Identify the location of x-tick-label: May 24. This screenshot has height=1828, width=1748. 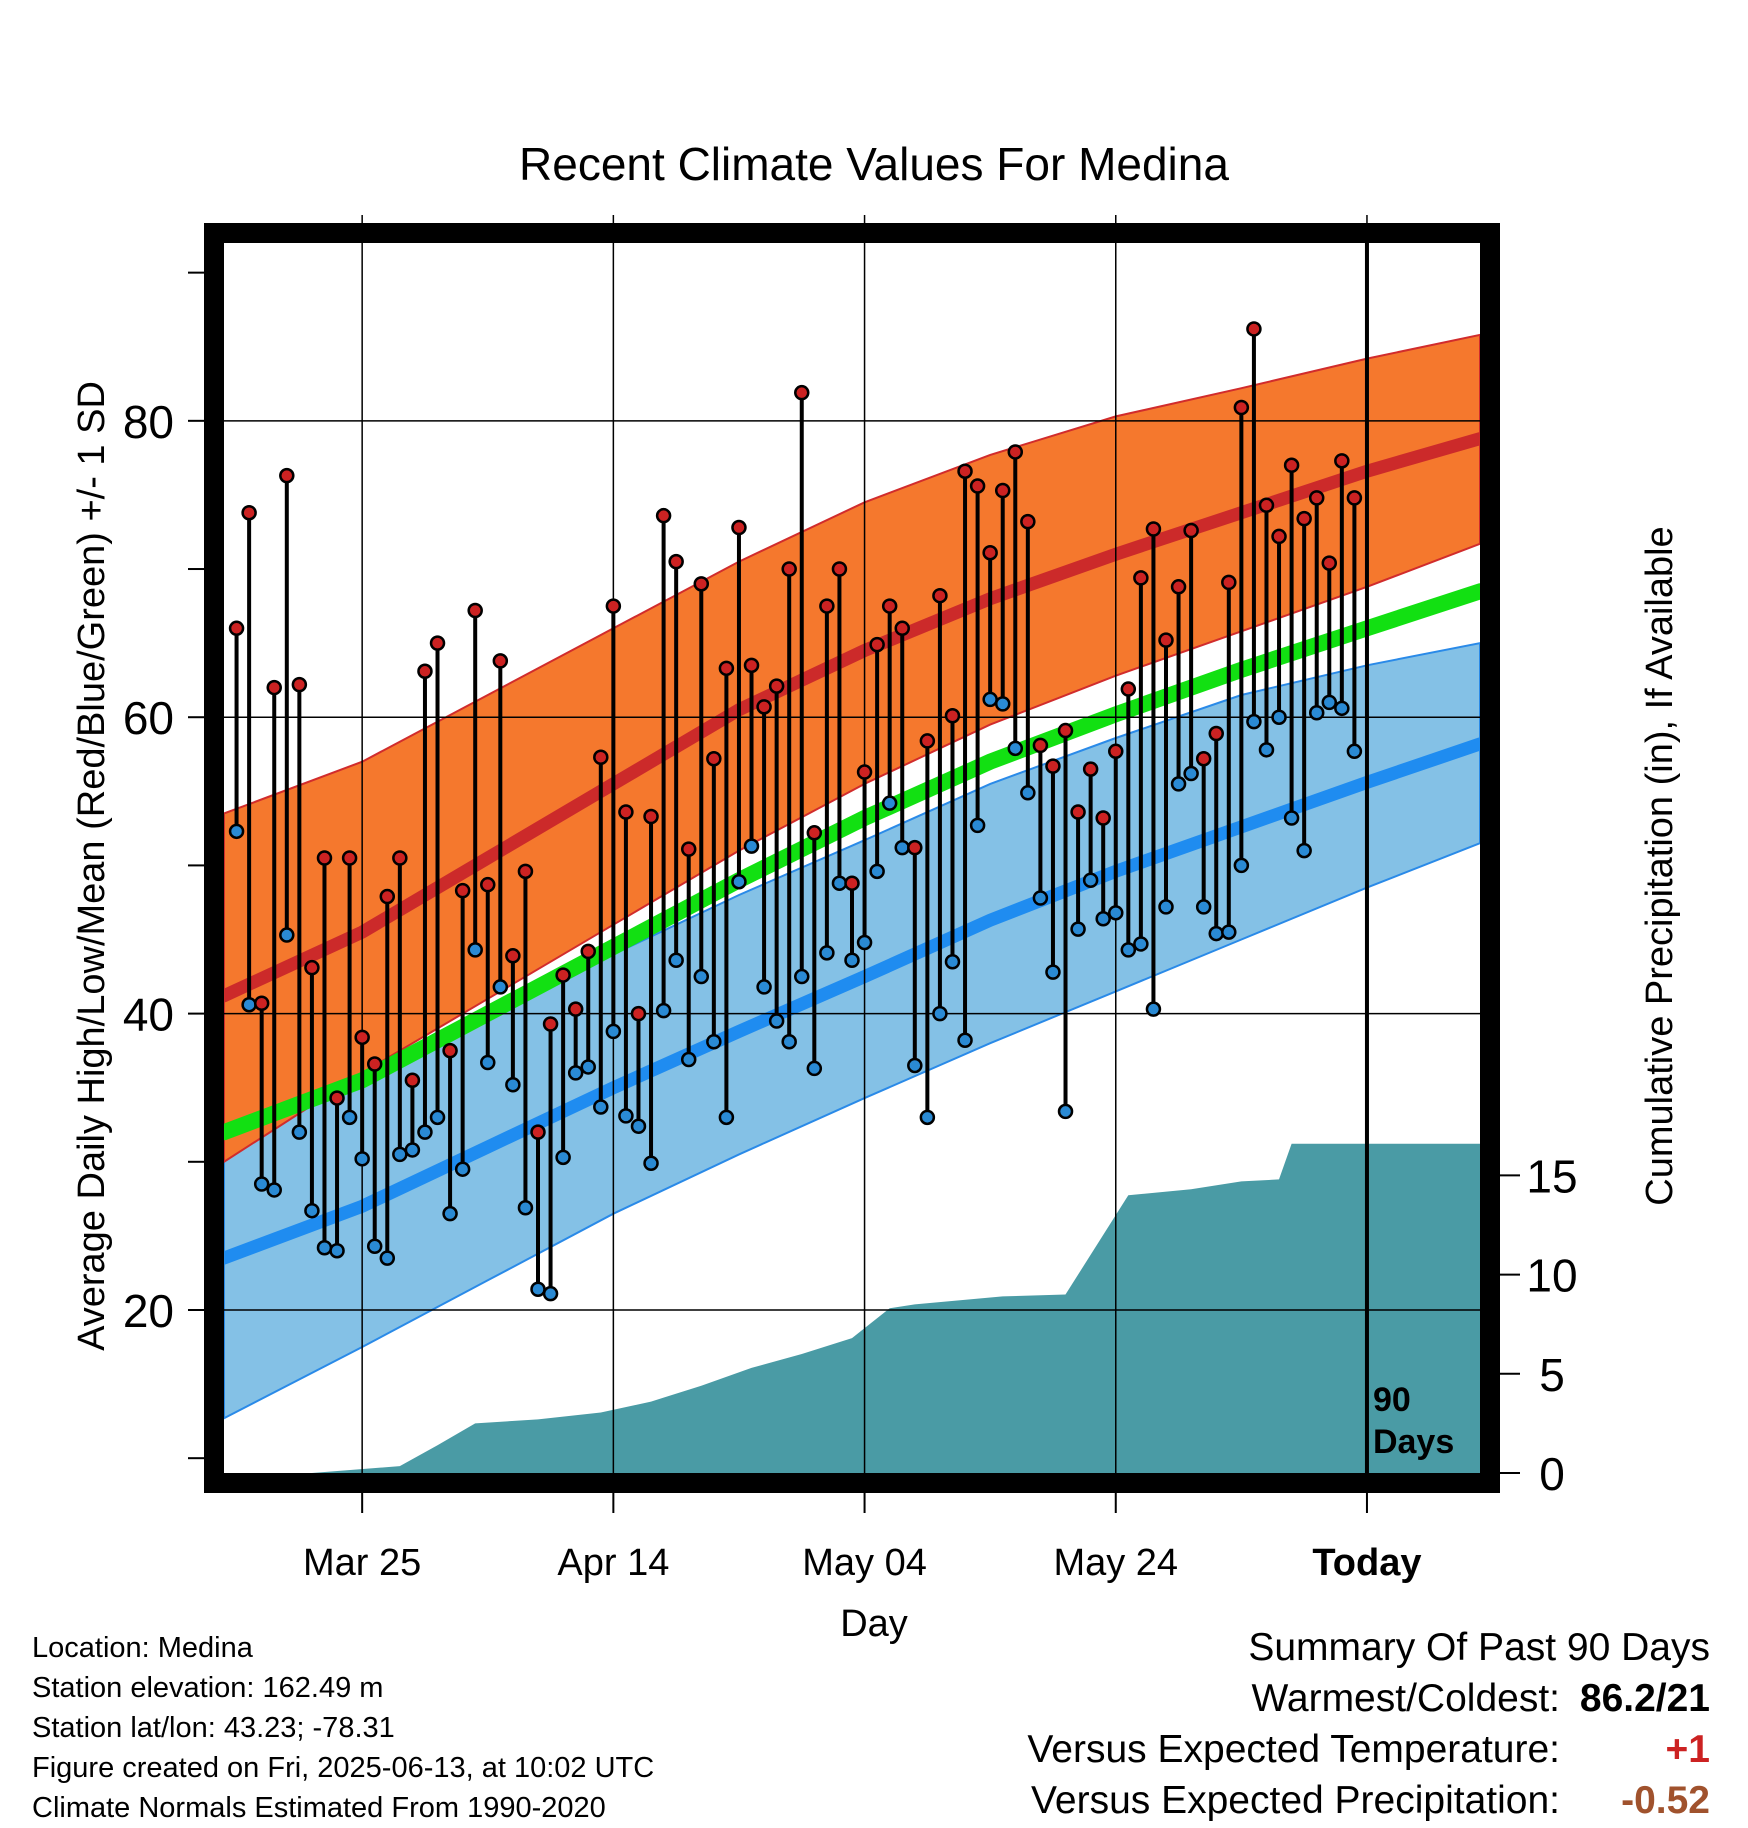
(1115, 1563).